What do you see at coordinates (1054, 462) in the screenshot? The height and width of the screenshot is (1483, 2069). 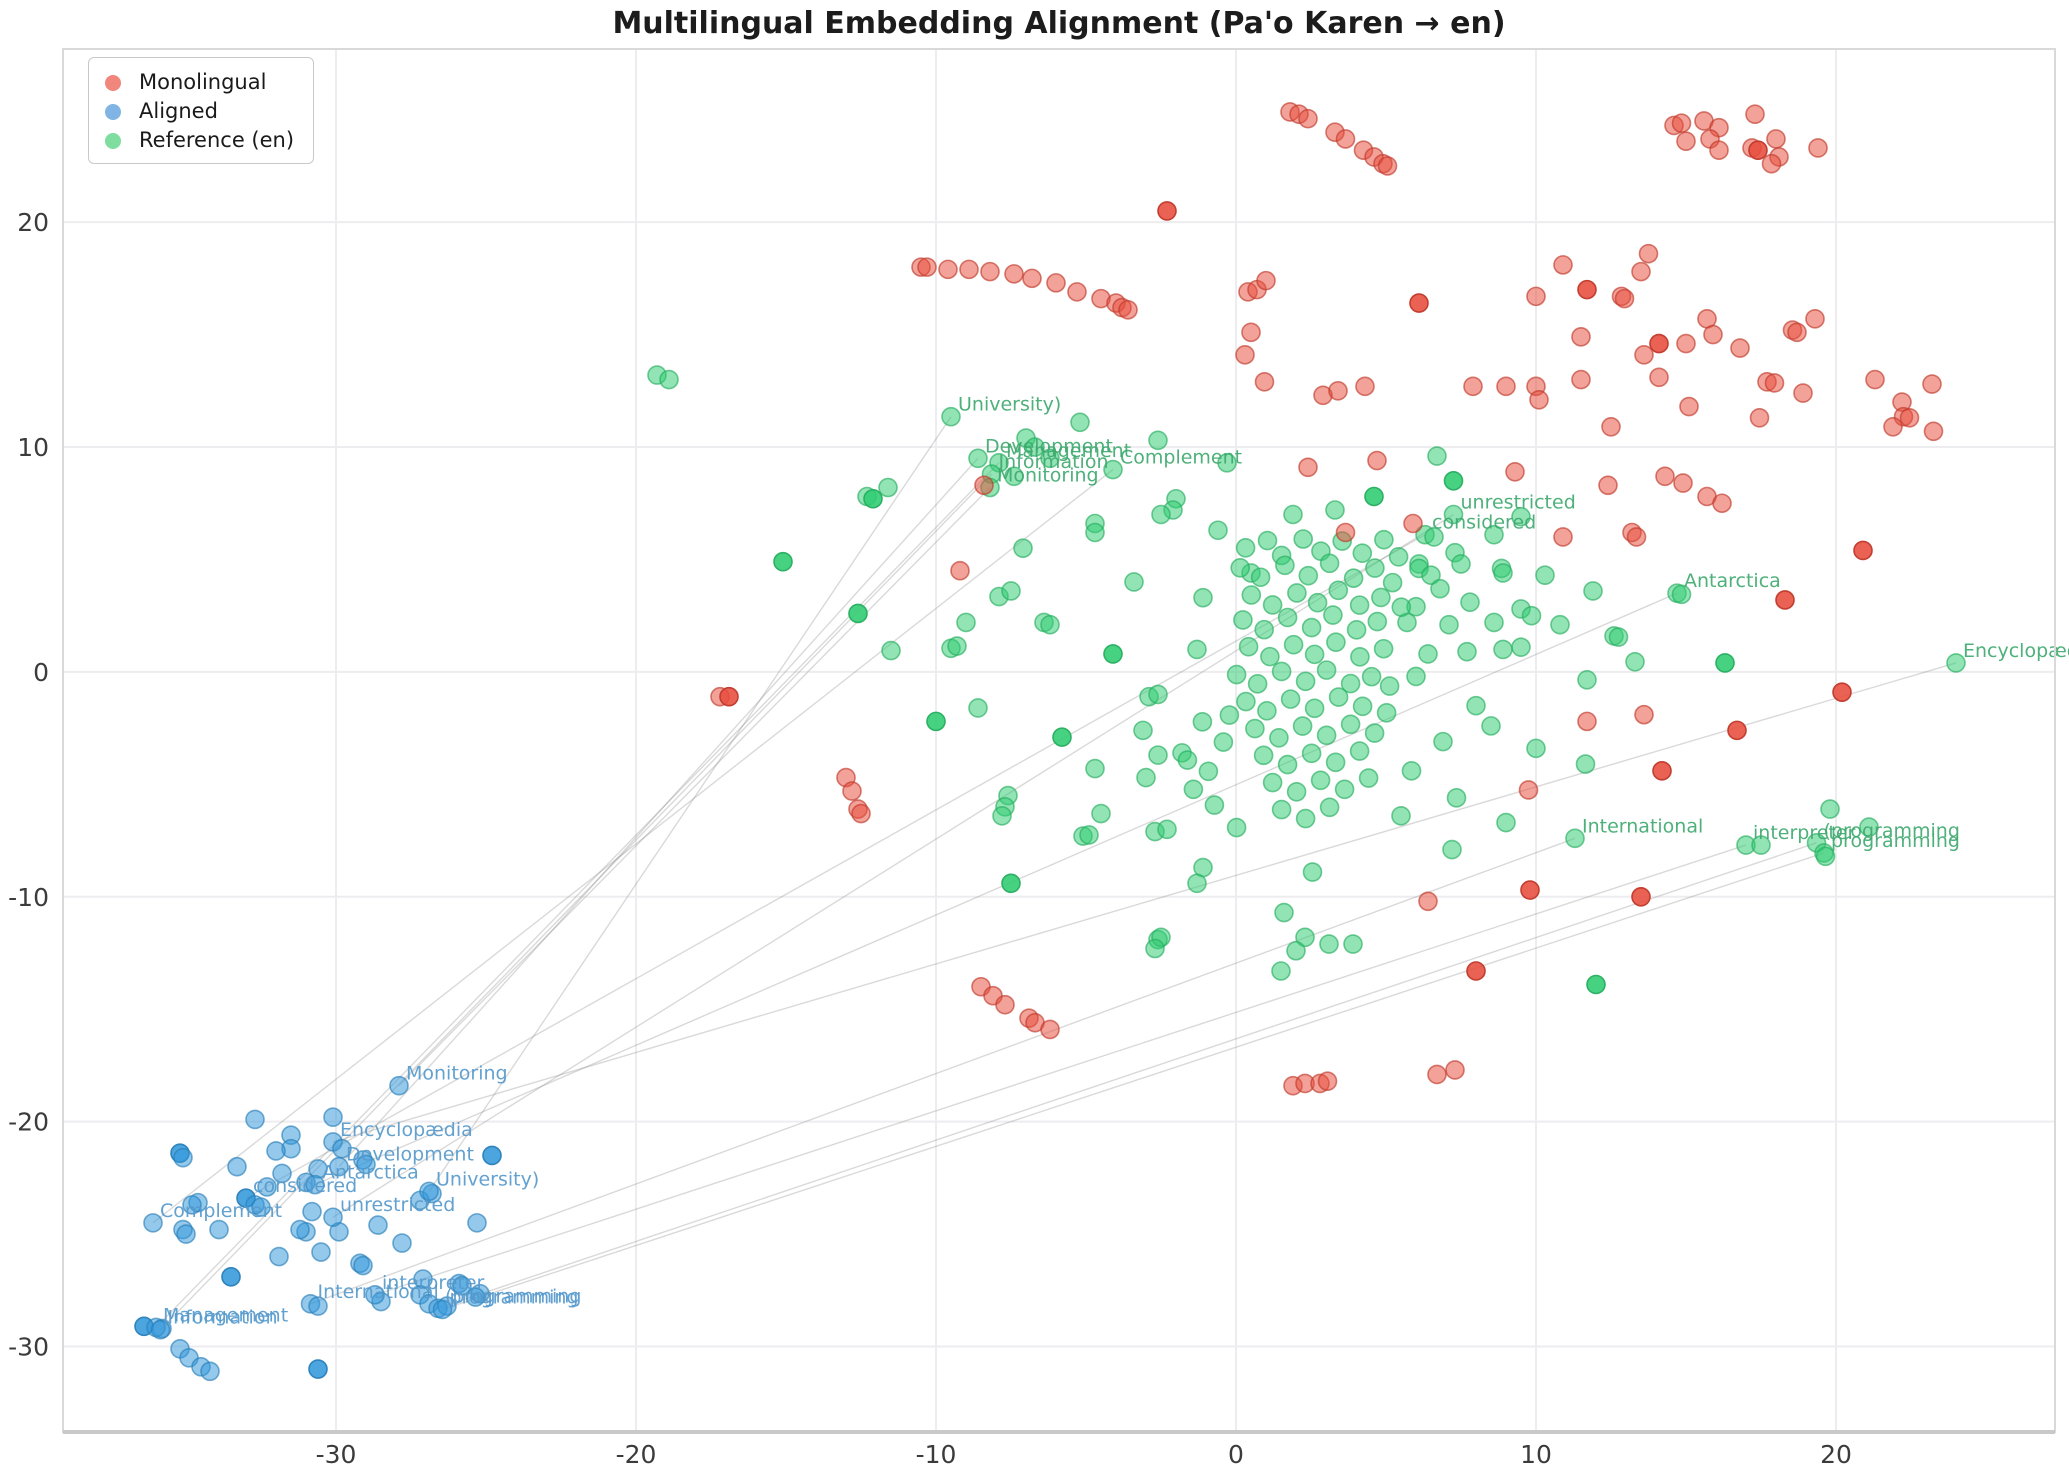 I see `point-label-reference: Information` at bounding box center [1054, 462].